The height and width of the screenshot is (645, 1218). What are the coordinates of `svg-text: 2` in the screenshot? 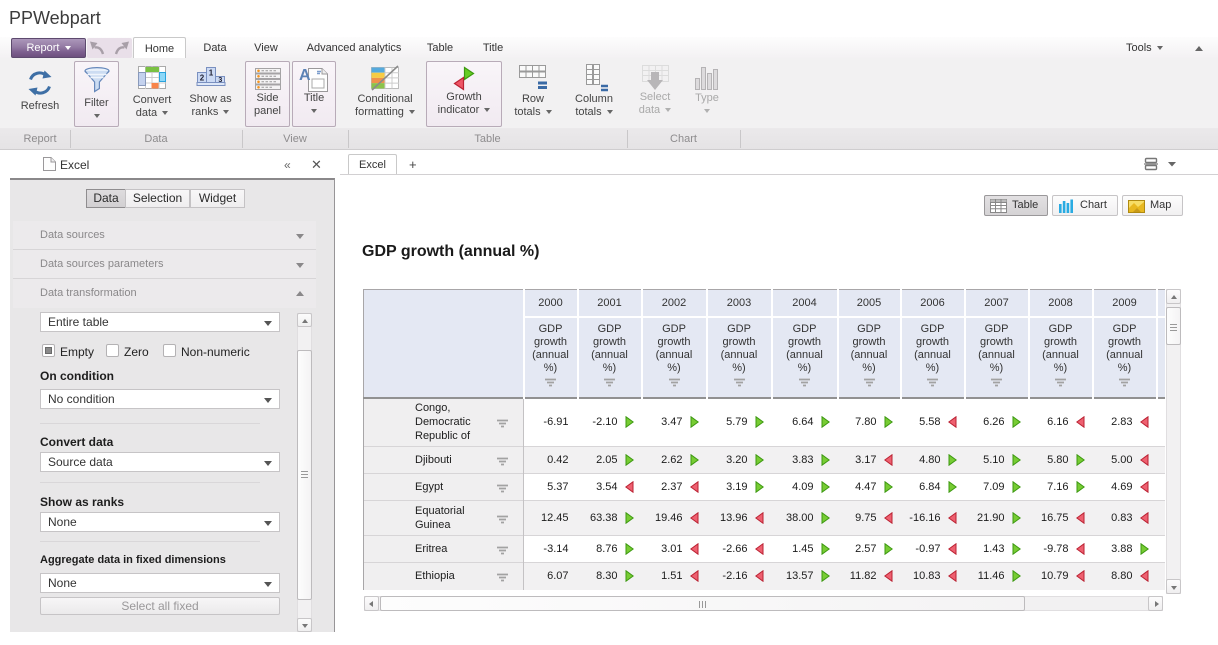 It's located at (201, 78).